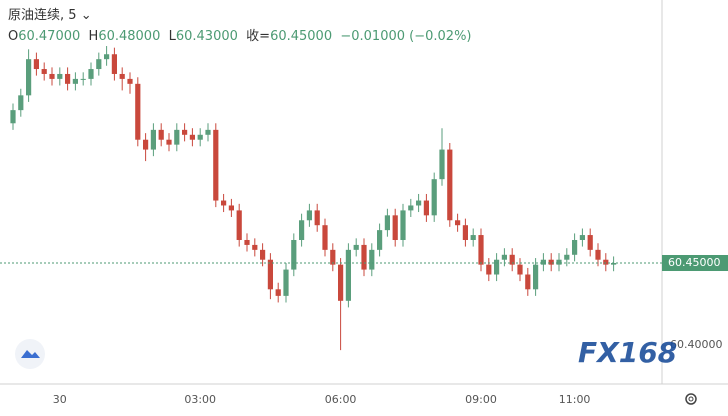  Describe the element at coordinates (575, 399) in the screenshot. I see `x-tick-label: 11:00` at that location.